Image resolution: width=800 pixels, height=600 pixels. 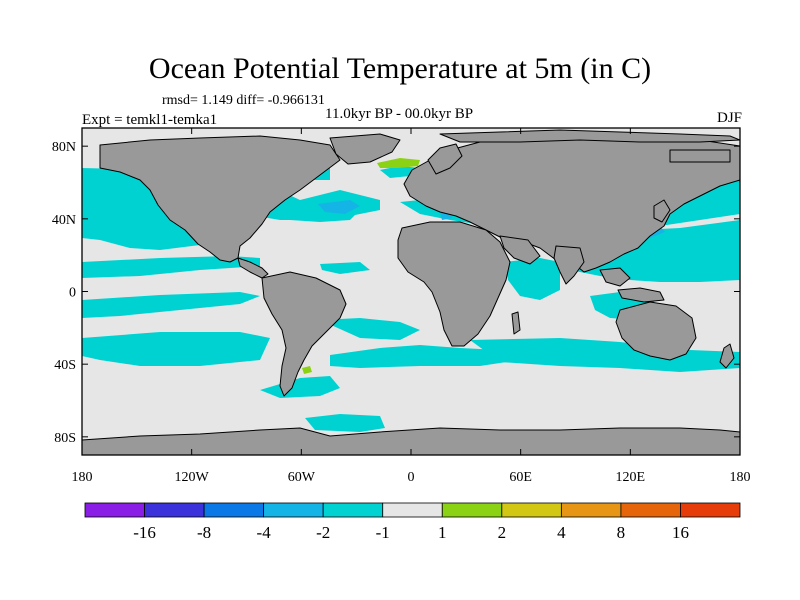 What do you see at coordinates (65, 365) in the screenshot?
I see `y-tick-label: 40S` at bounding box center [65, 365].